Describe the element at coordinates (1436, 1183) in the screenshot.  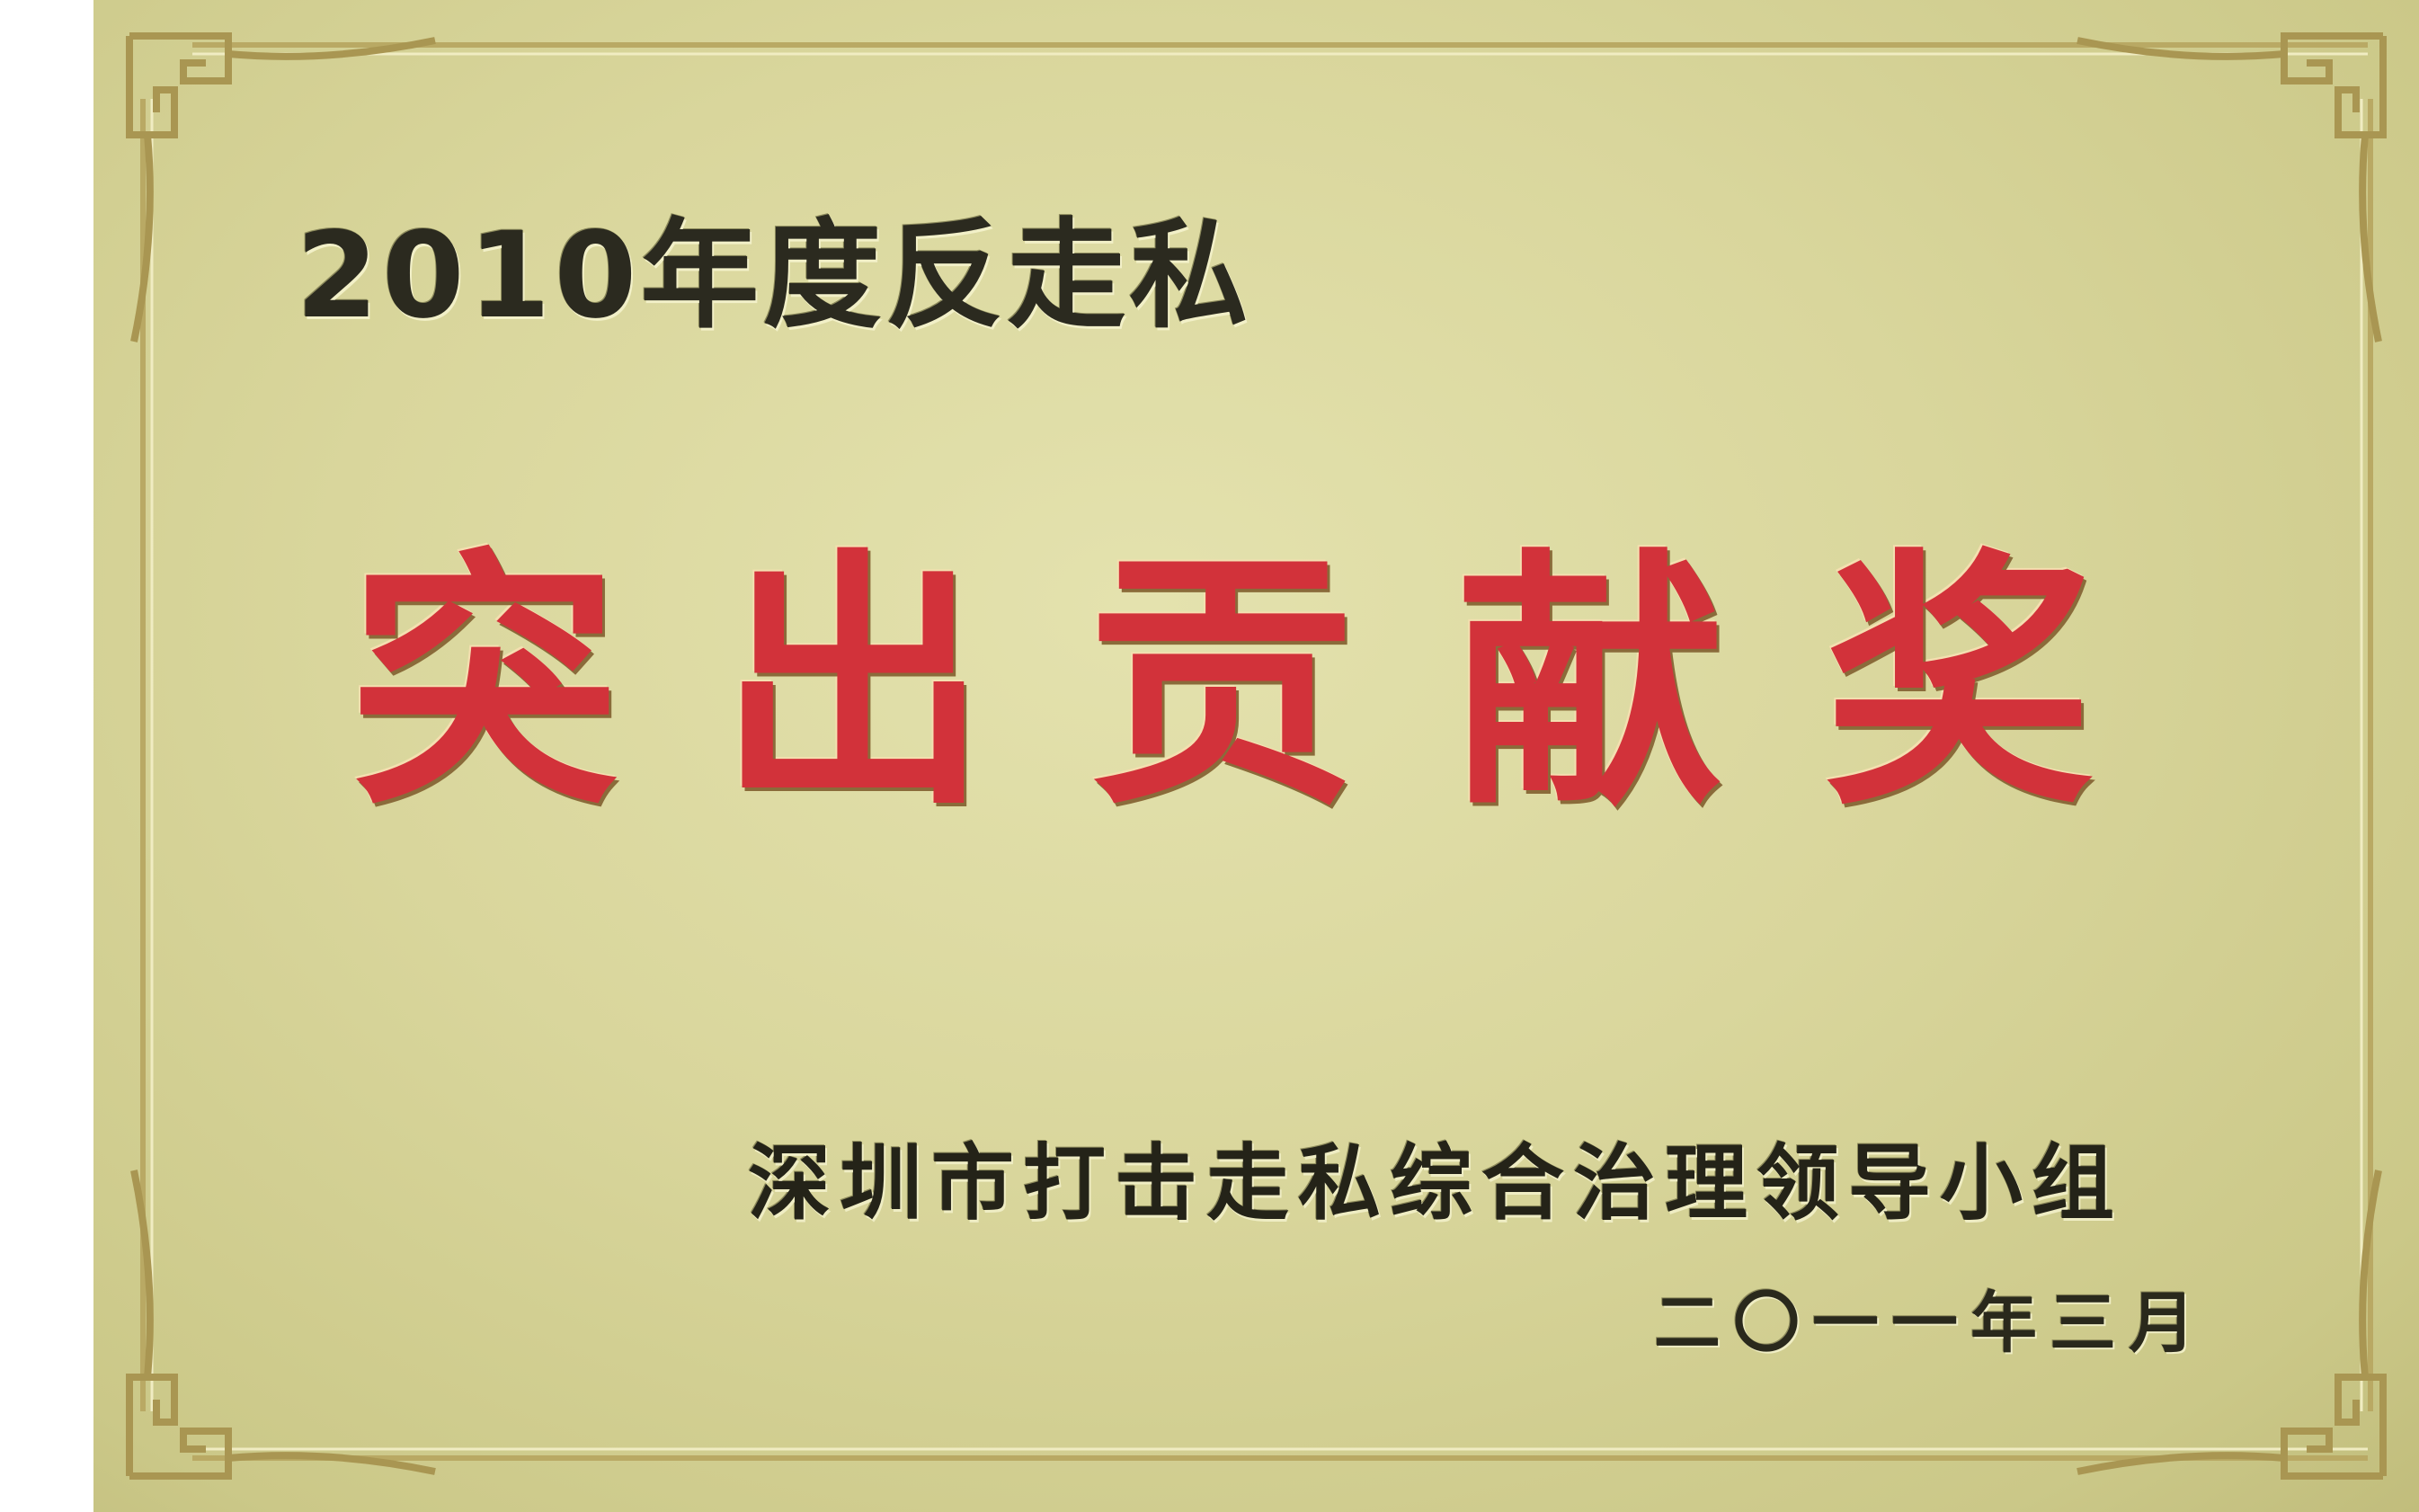
I see `issuing-organization: 深圳市打击走私综合治理领导小组` at that location.